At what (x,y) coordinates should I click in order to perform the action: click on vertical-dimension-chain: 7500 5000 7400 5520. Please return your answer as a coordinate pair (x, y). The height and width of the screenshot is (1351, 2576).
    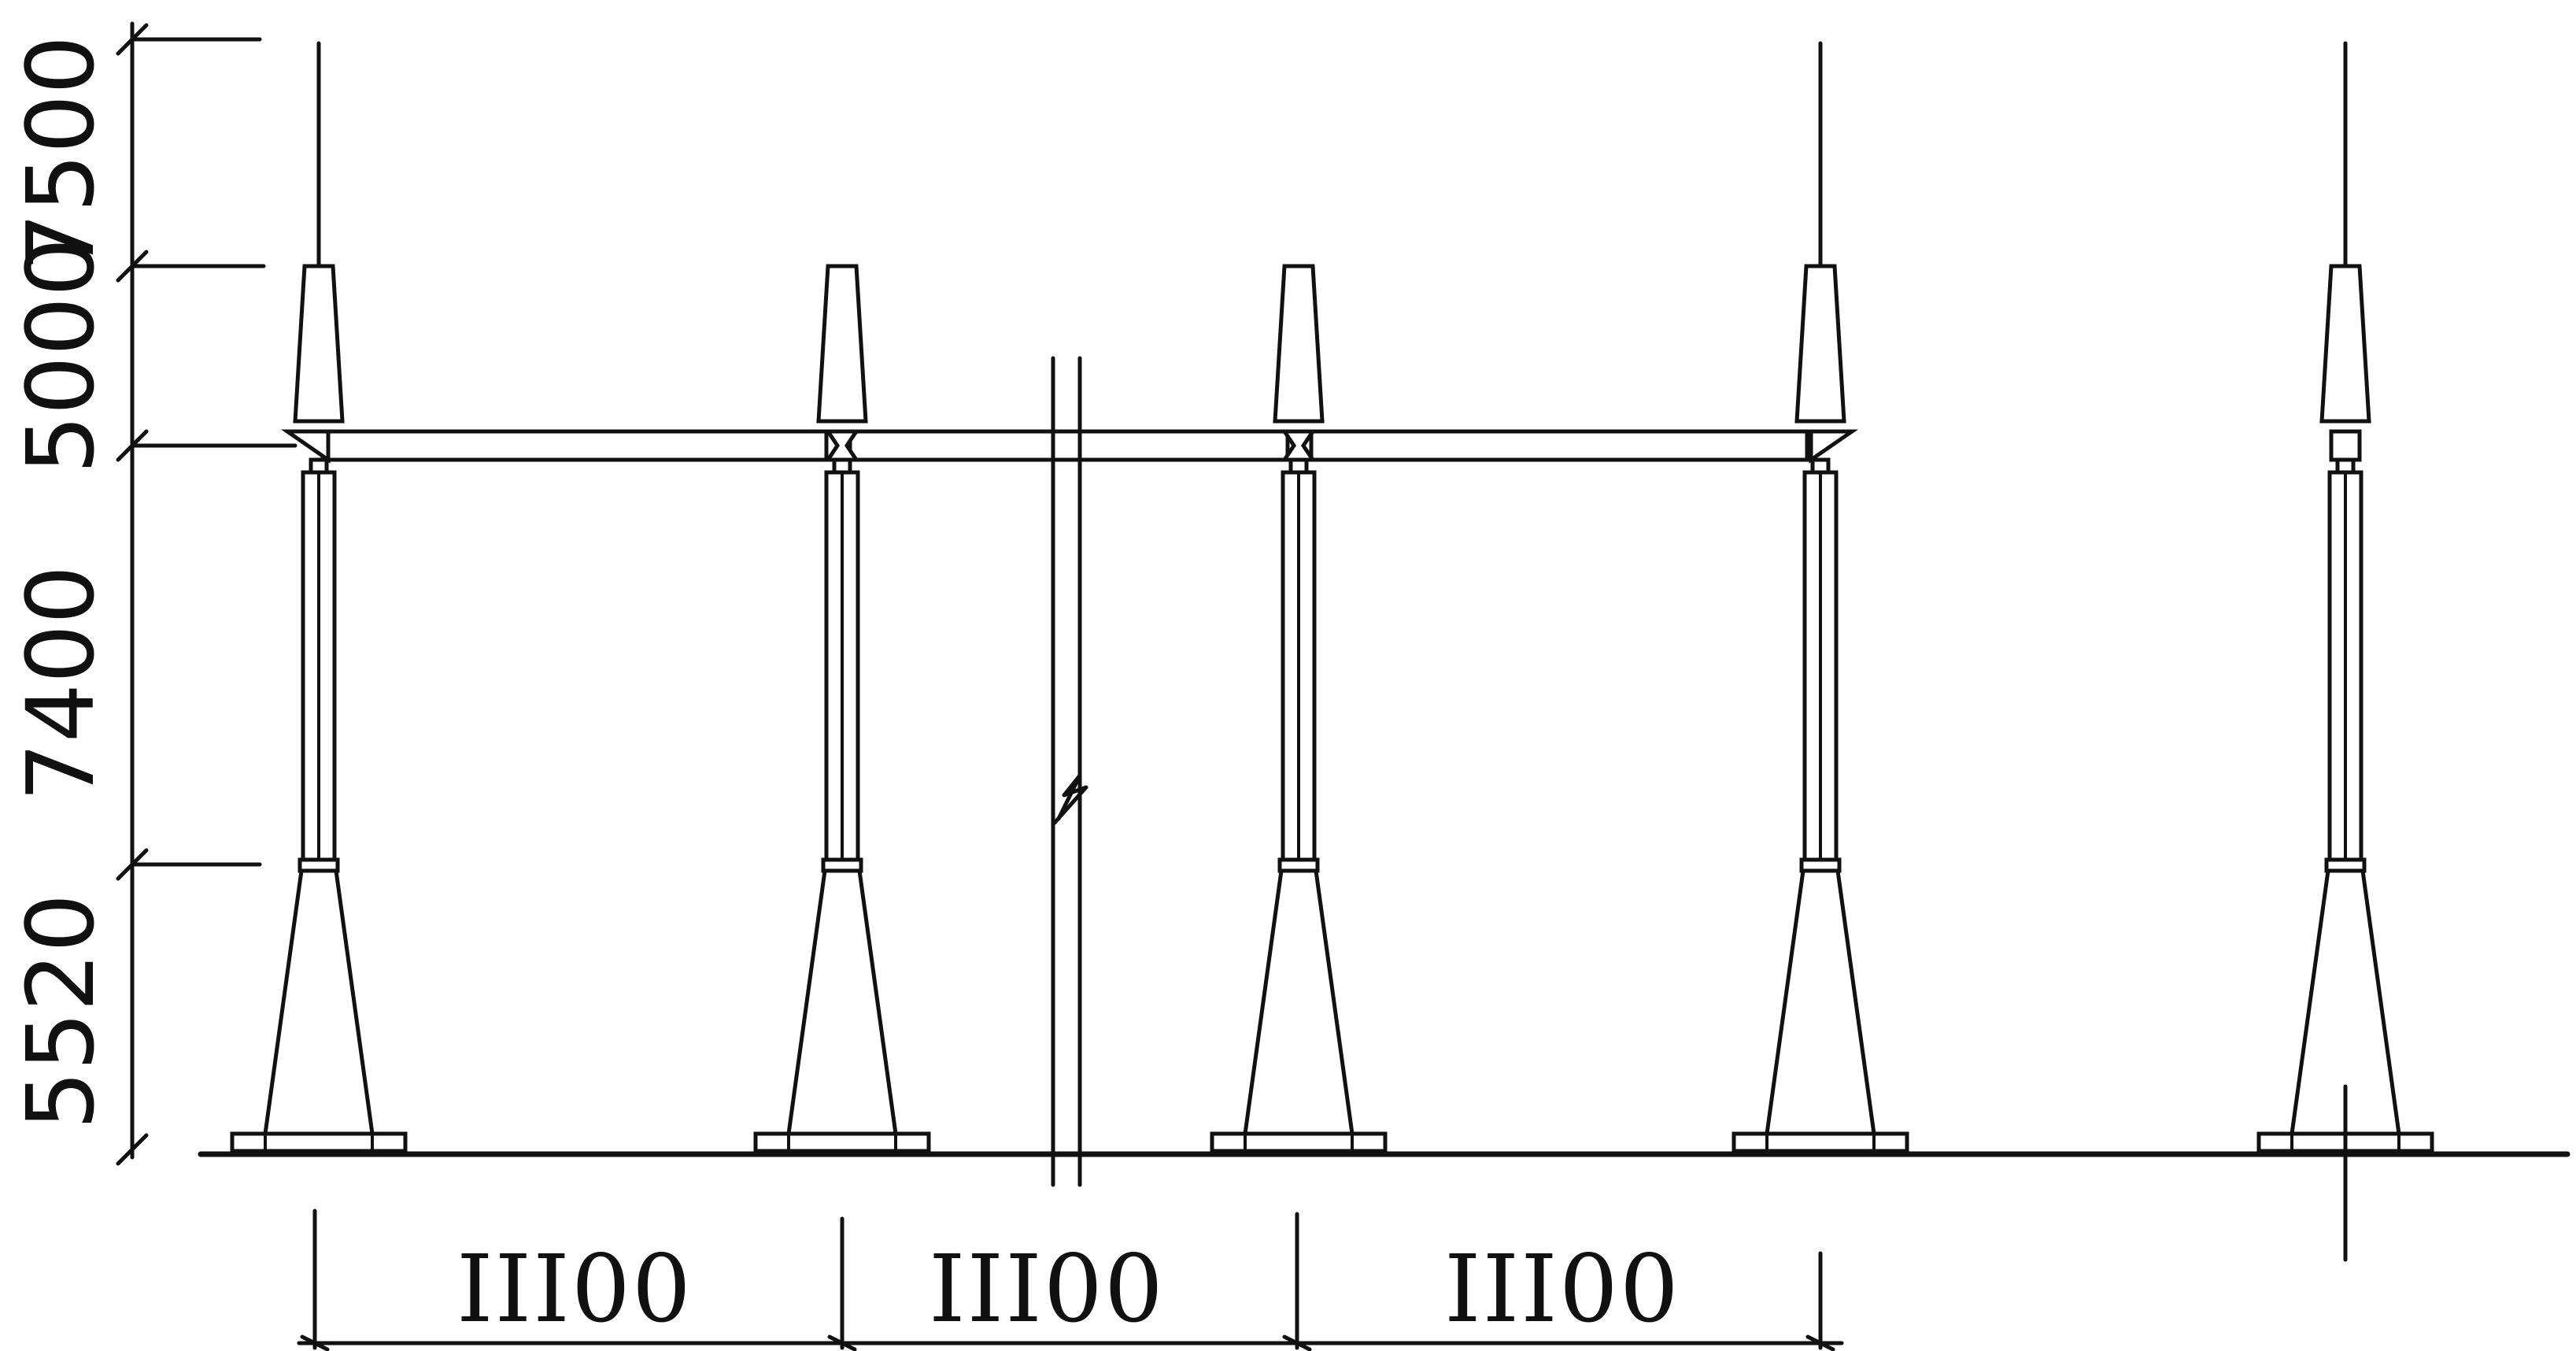
    Looking at the image, I should click on (152, 593).